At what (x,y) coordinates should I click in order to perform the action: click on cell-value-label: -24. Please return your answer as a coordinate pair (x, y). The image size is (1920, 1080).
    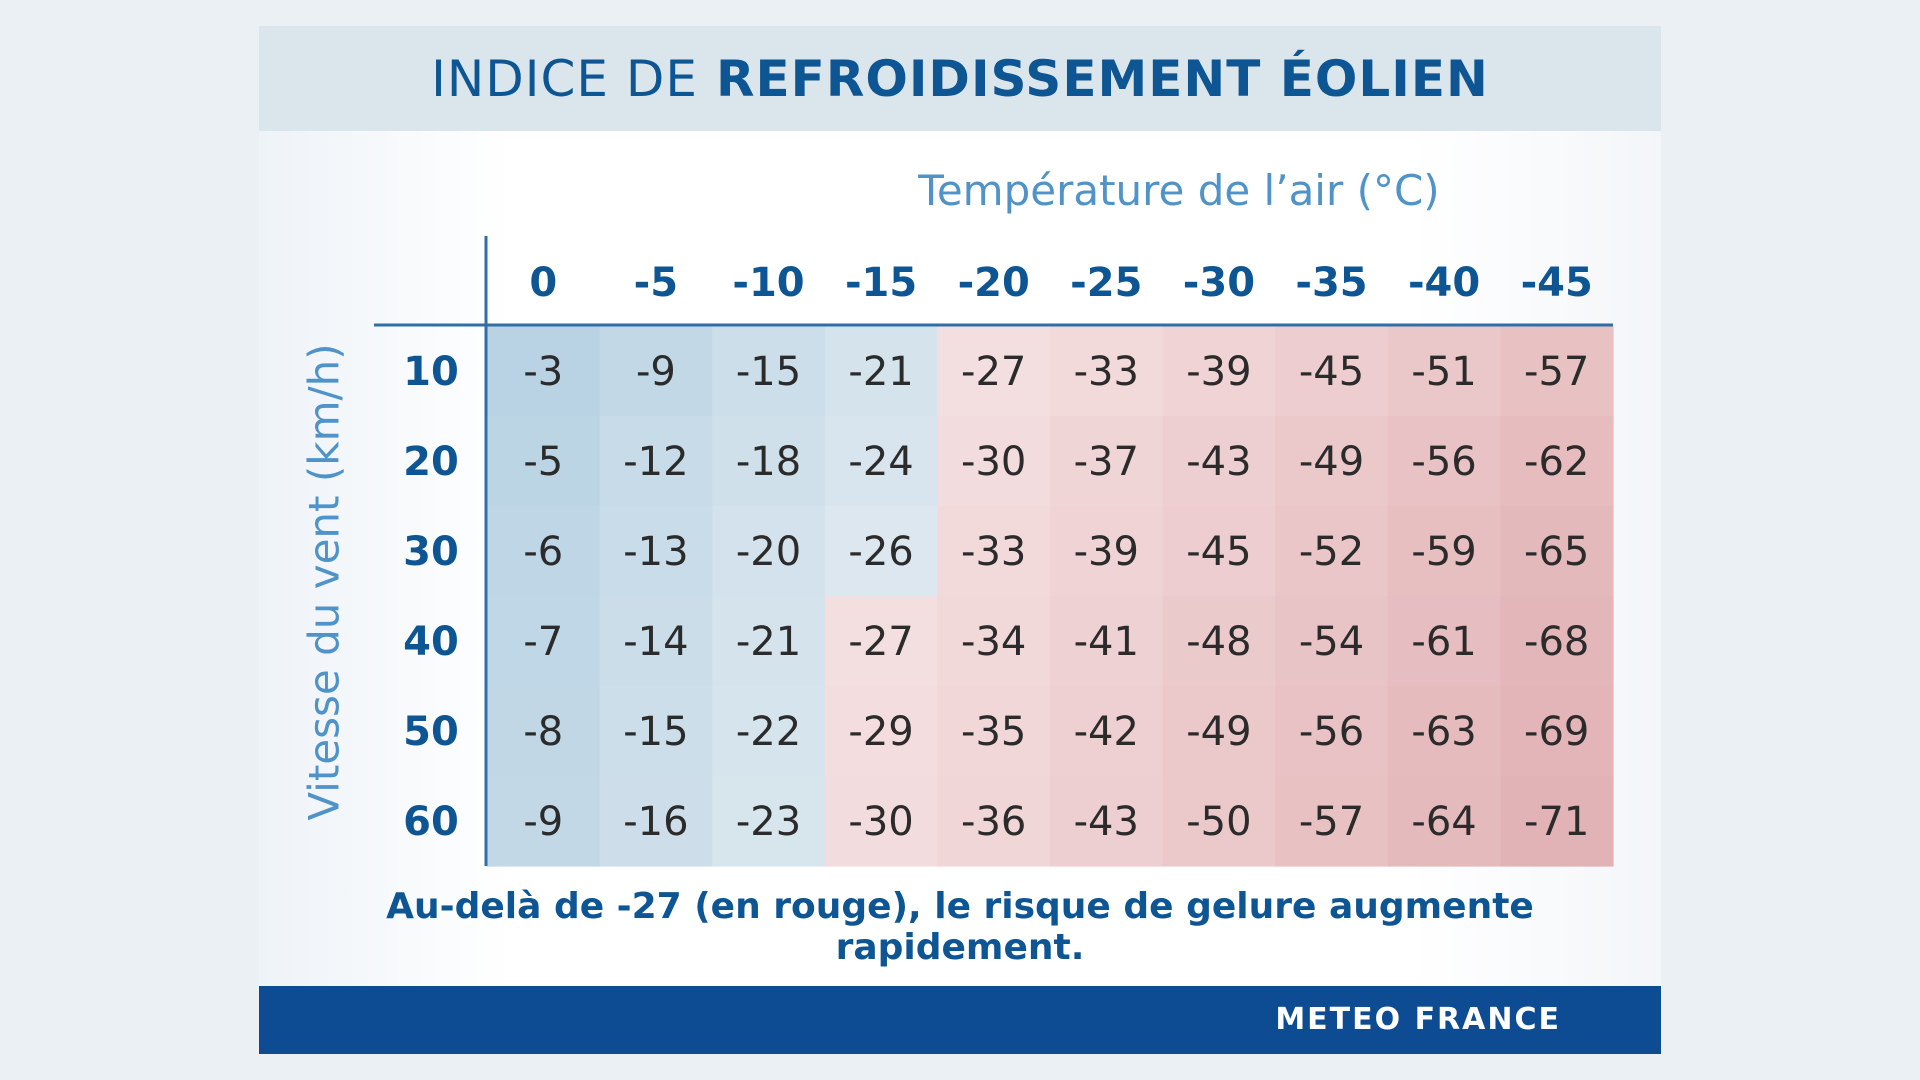
    Looking at the image, I should click on (880, 462).